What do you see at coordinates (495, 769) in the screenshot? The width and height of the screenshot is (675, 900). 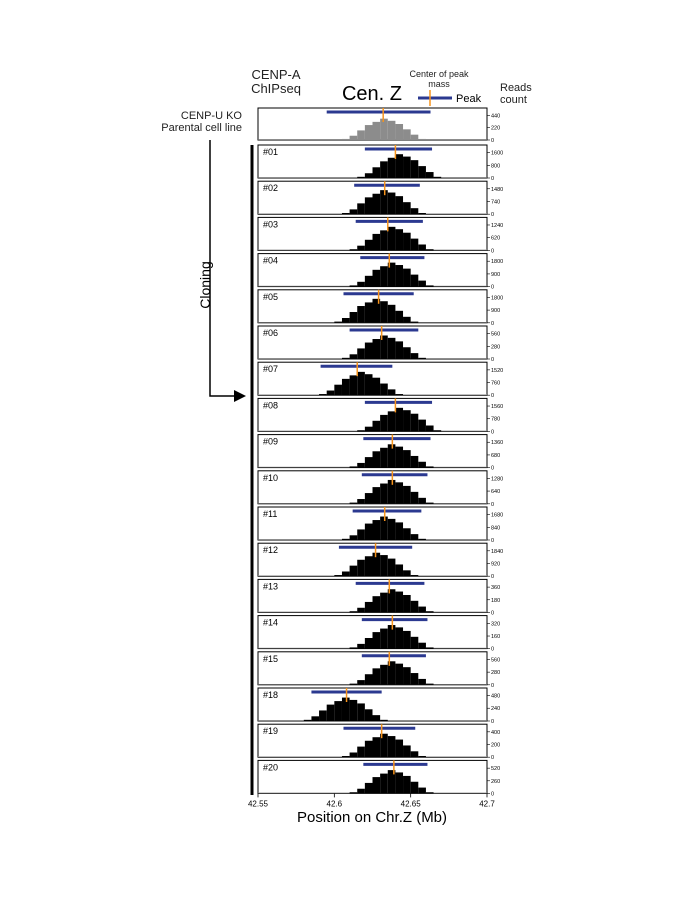 I see `y-tick-label: 520` at bounding box center [495, 769].